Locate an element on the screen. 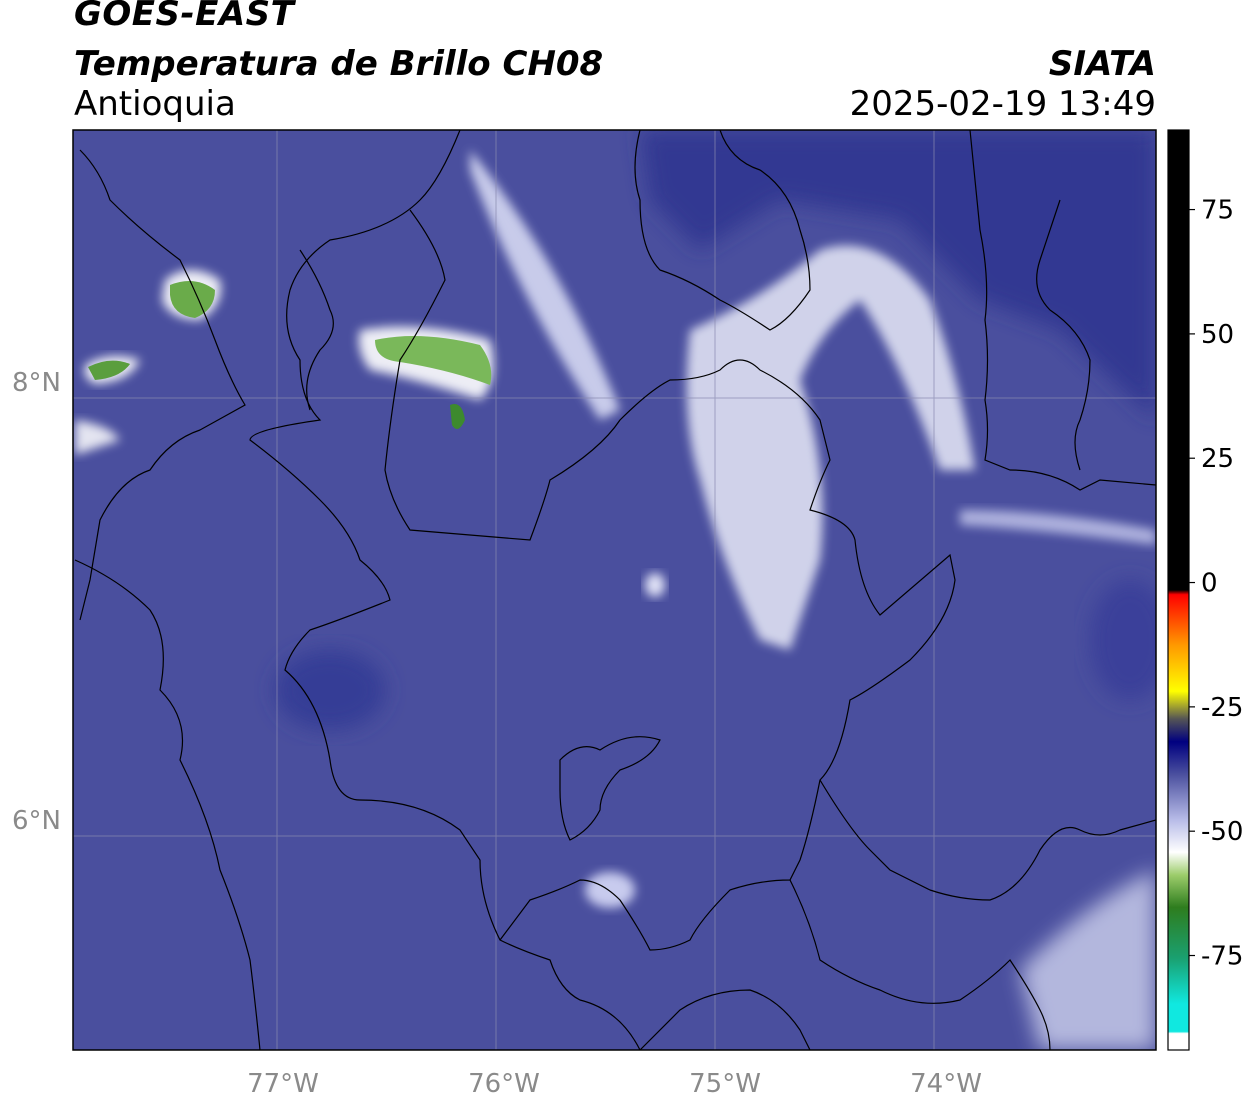 This screenshot has width=1252, height=1099. moisture-spot-south is located at coordinates (610, 890).